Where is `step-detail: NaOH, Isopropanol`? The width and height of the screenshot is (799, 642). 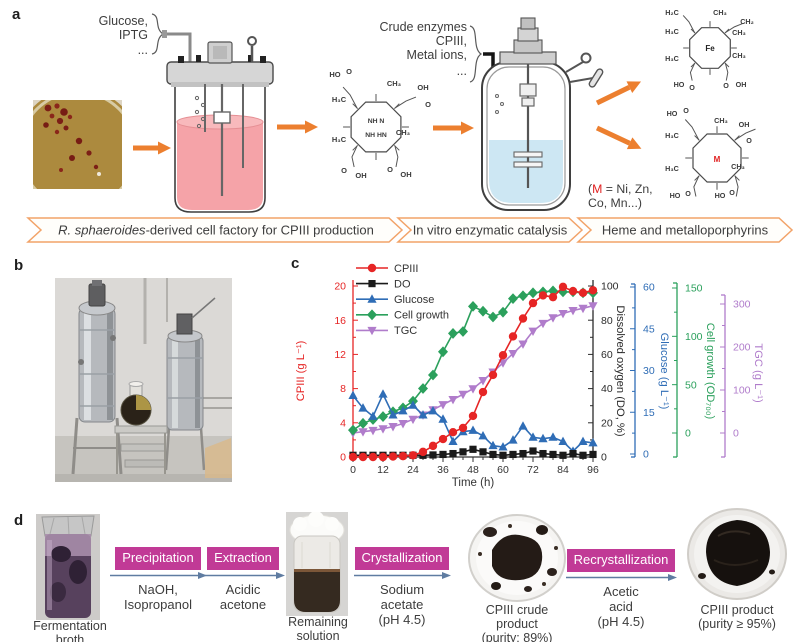 step-detail: NaOH, Isopropanol is located at coordinates (158, 597).